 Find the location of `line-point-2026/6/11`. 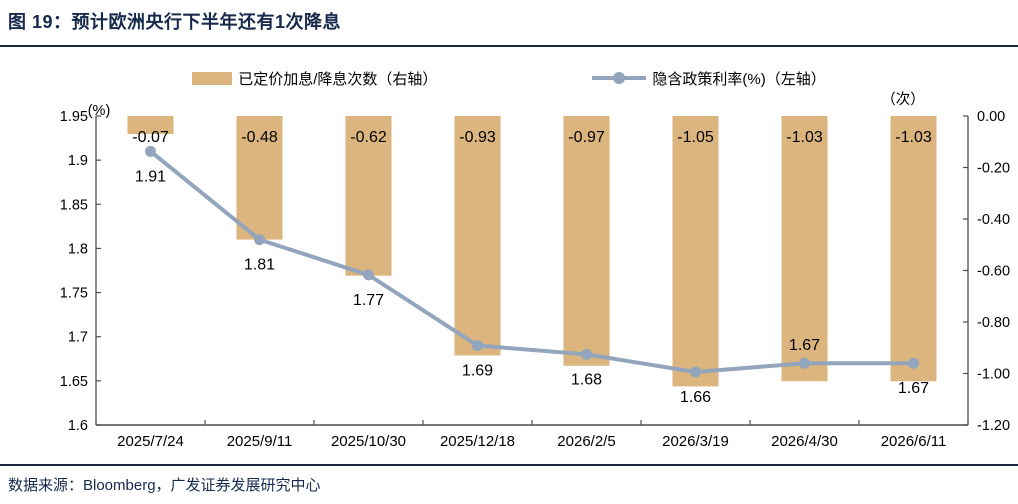

line-point-2026/6/11 is located at coordinates (913, 363).